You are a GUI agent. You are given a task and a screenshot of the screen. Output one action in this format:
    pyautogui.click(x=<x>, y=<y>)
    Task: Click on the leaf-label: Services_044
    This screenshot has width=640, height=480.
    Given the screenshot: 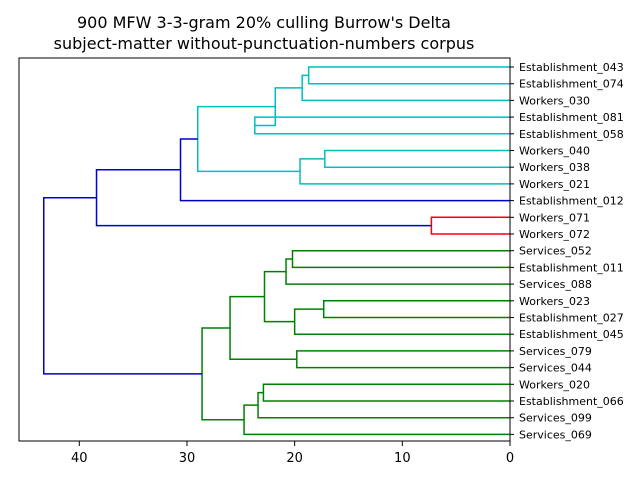 What is the action you would take?
    pyautogui.click(x=555, y=368)
    